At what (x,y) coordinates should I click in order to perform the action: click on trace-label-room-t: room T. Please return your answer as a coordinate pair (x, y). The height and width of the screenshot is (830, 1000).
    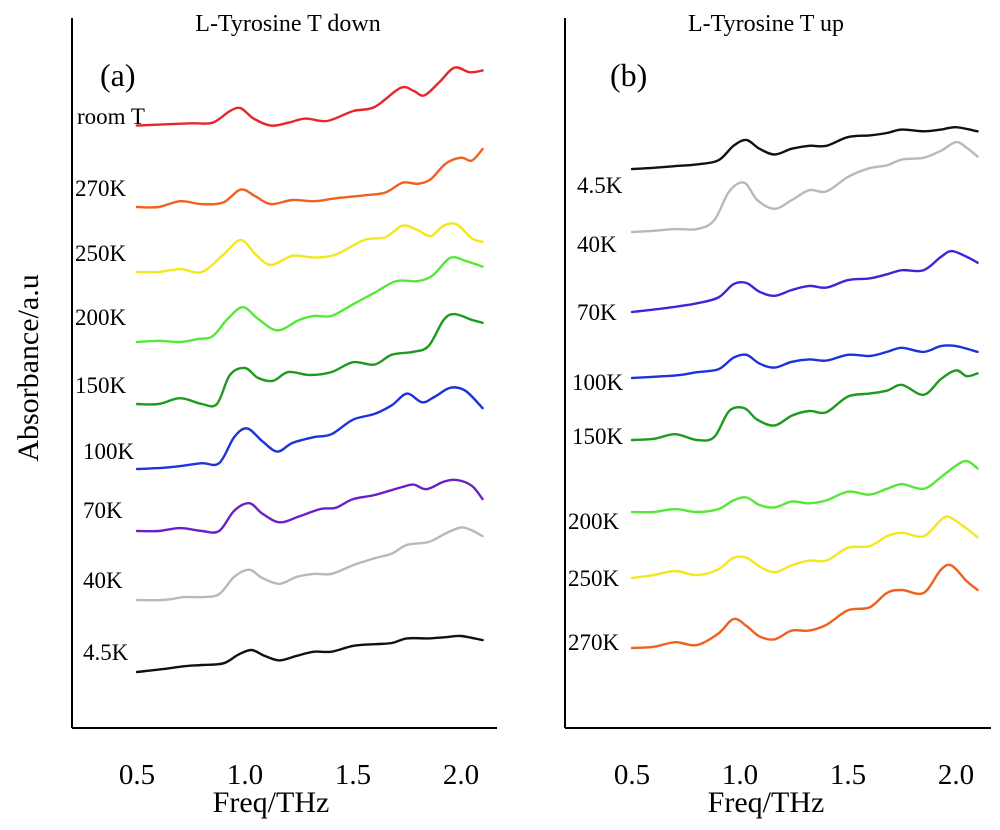
    Looking at the image, I should click on (111, 116).